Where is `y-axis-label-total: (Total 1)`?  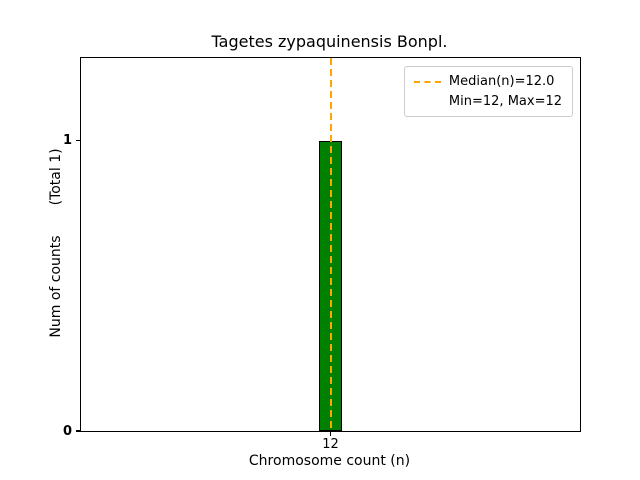 y-axis-label-total: (Total 1) is located at coordinates (56, 177).